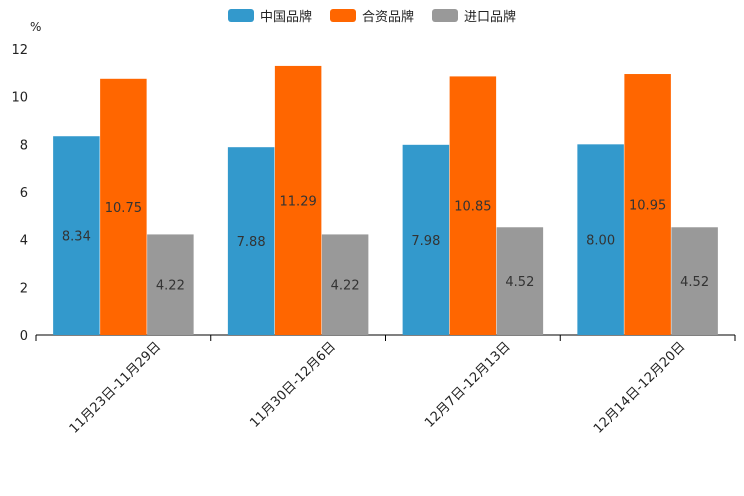 The image size is (744, 496). What do you see at coordinates (285, 17) in the screenshot?
I see `legend-label-china: 中国品牌` at bounding box center [285, 17].